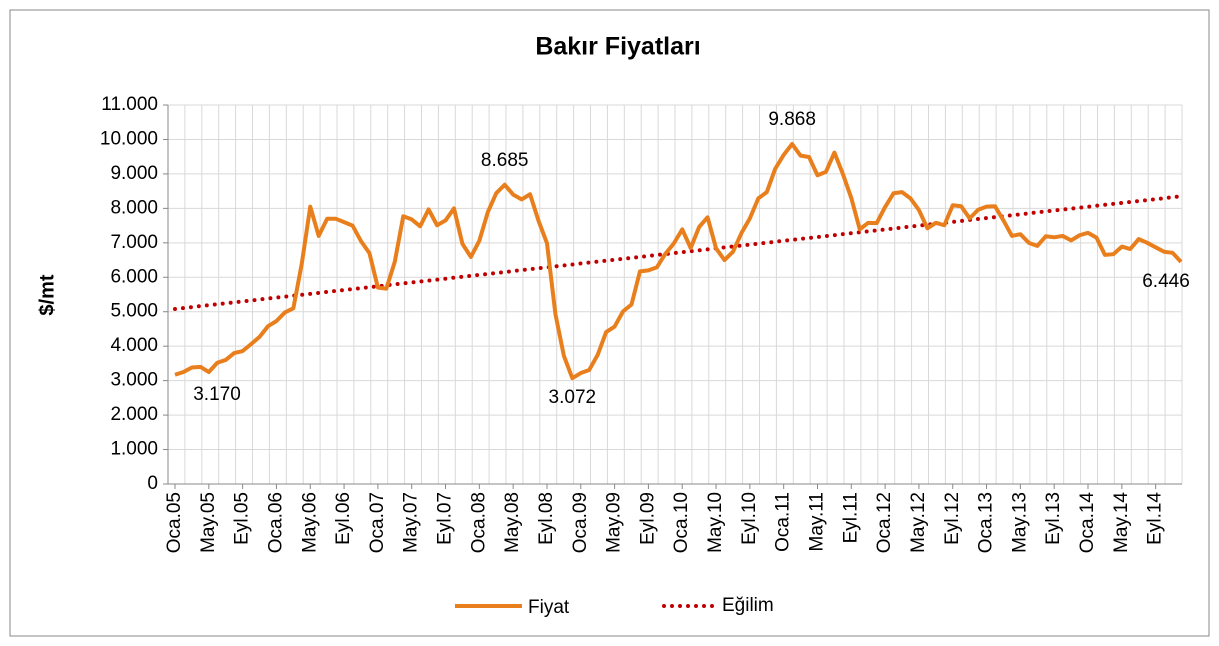 The height and width of the screenshot is (646, 1219). What do you see at coordinates (614, 522) in the screenshot?
I see `x-tick-label: May.09` at bounding box center [614, 522].